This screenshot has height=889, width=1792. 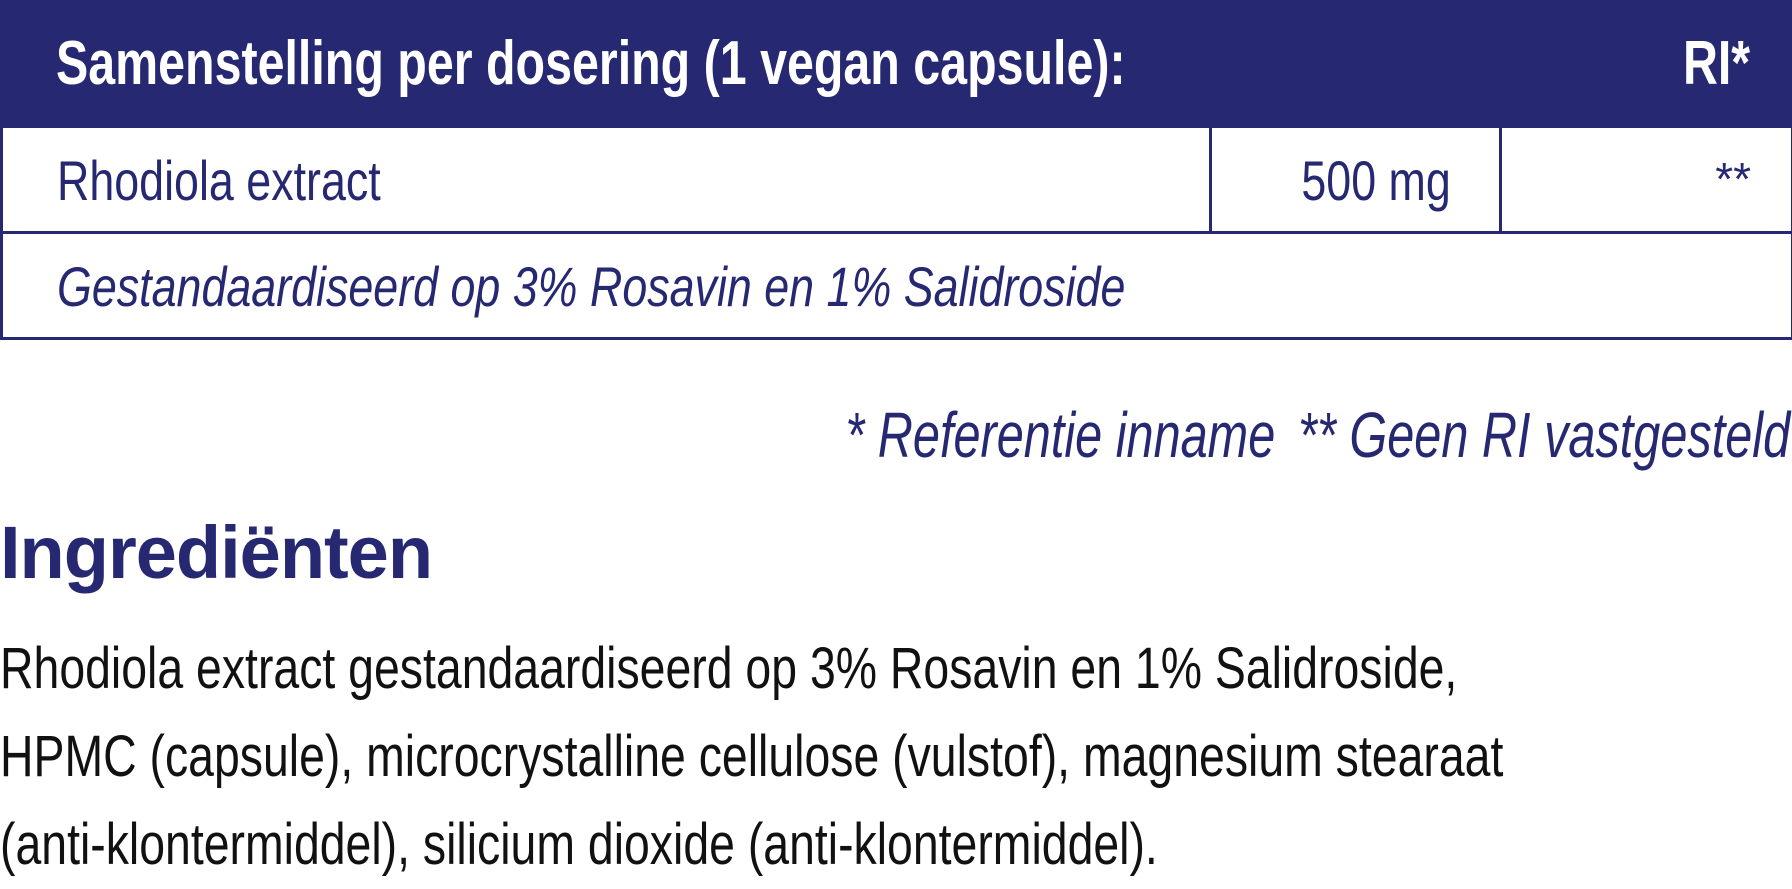 I want to click on footnote-no-ri: ** Geen RI vastgesteld, so click(x=1543, y=435).